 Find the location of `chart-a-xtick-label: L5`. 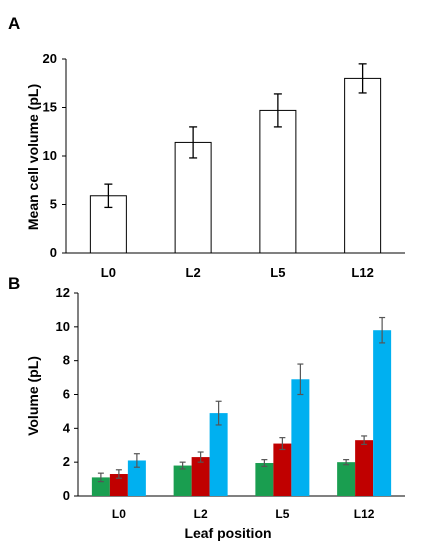

chart-a-xtick-label: L5 is located at coordinates (277, 272).